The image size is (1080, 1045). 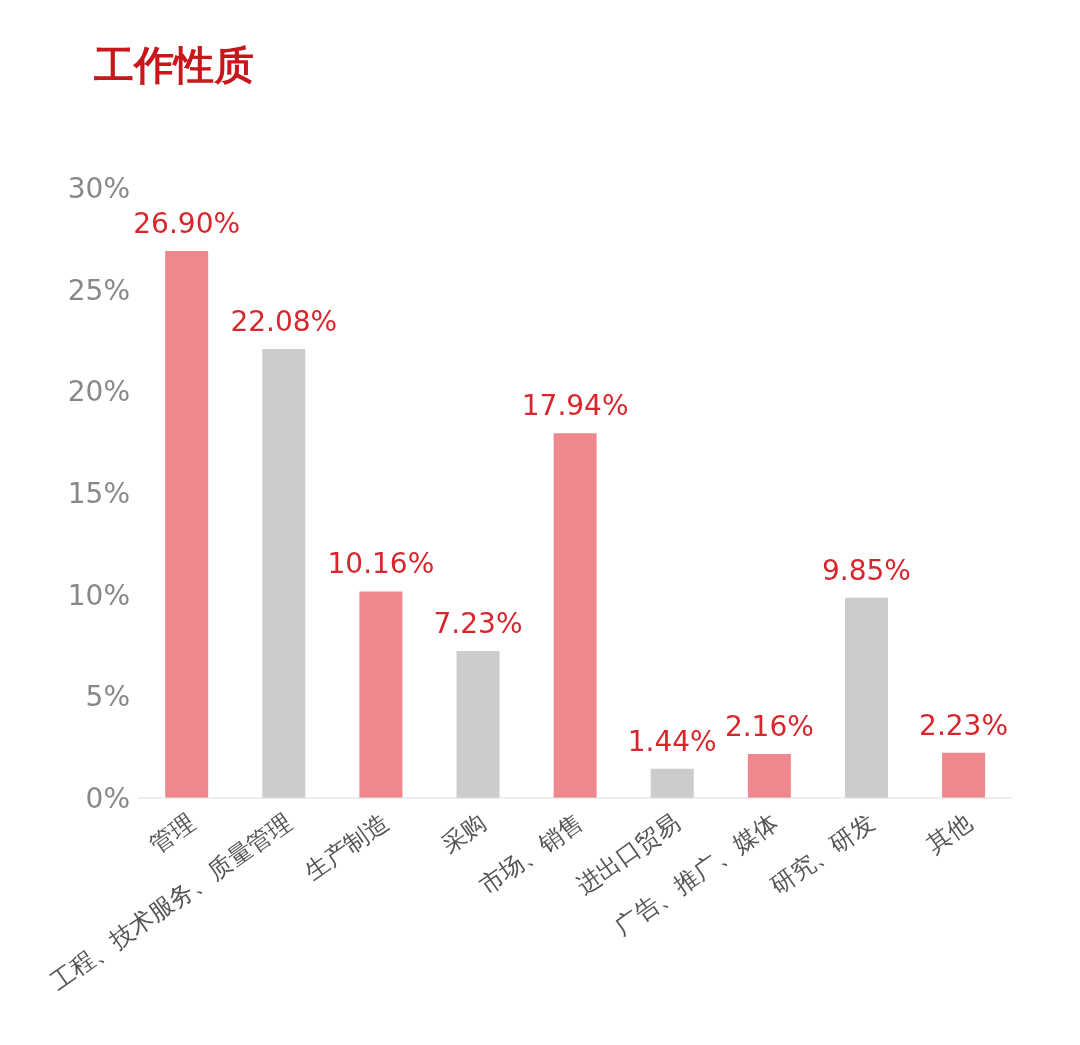 I want to click on y-tick-label: 5%, so click(x=107, y=697).